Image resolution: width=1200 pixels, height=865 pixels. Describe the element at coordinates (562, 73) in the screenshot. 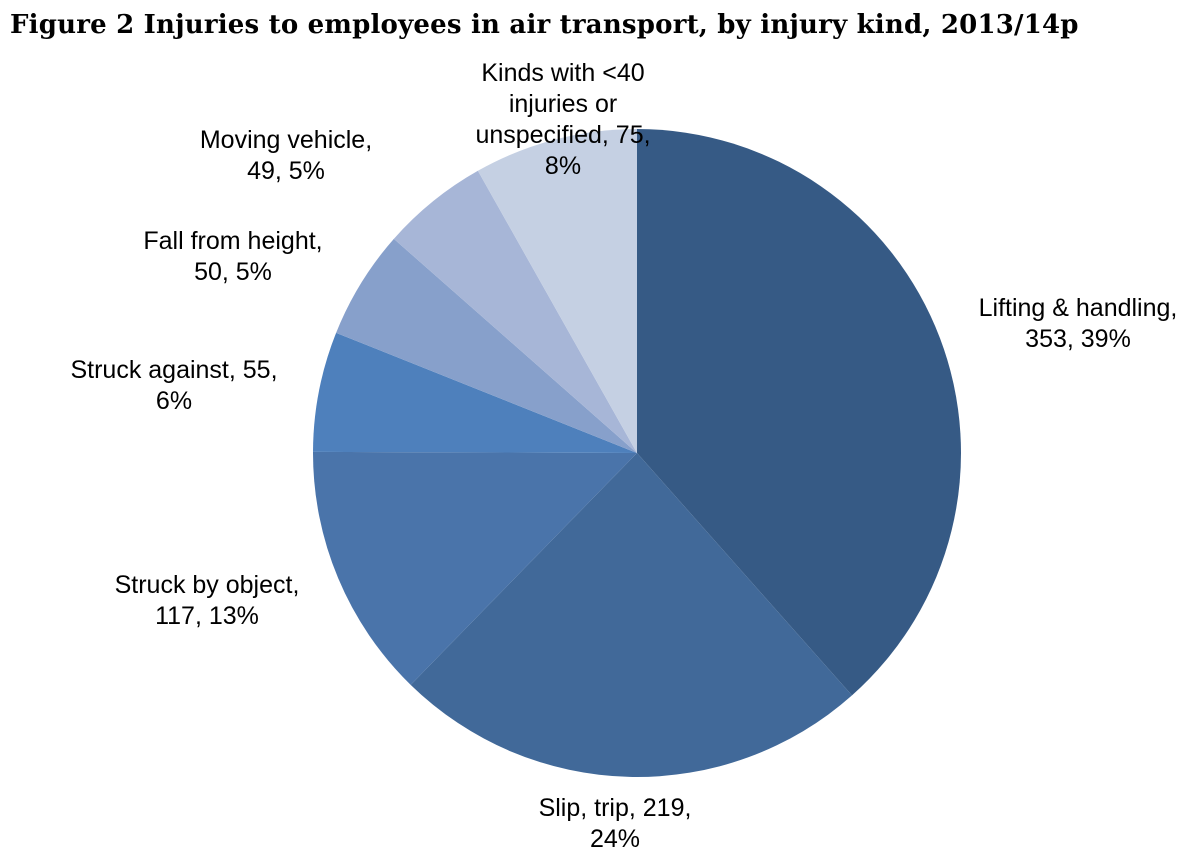

I see `slice-label-line: Kinds with <40` at that location.